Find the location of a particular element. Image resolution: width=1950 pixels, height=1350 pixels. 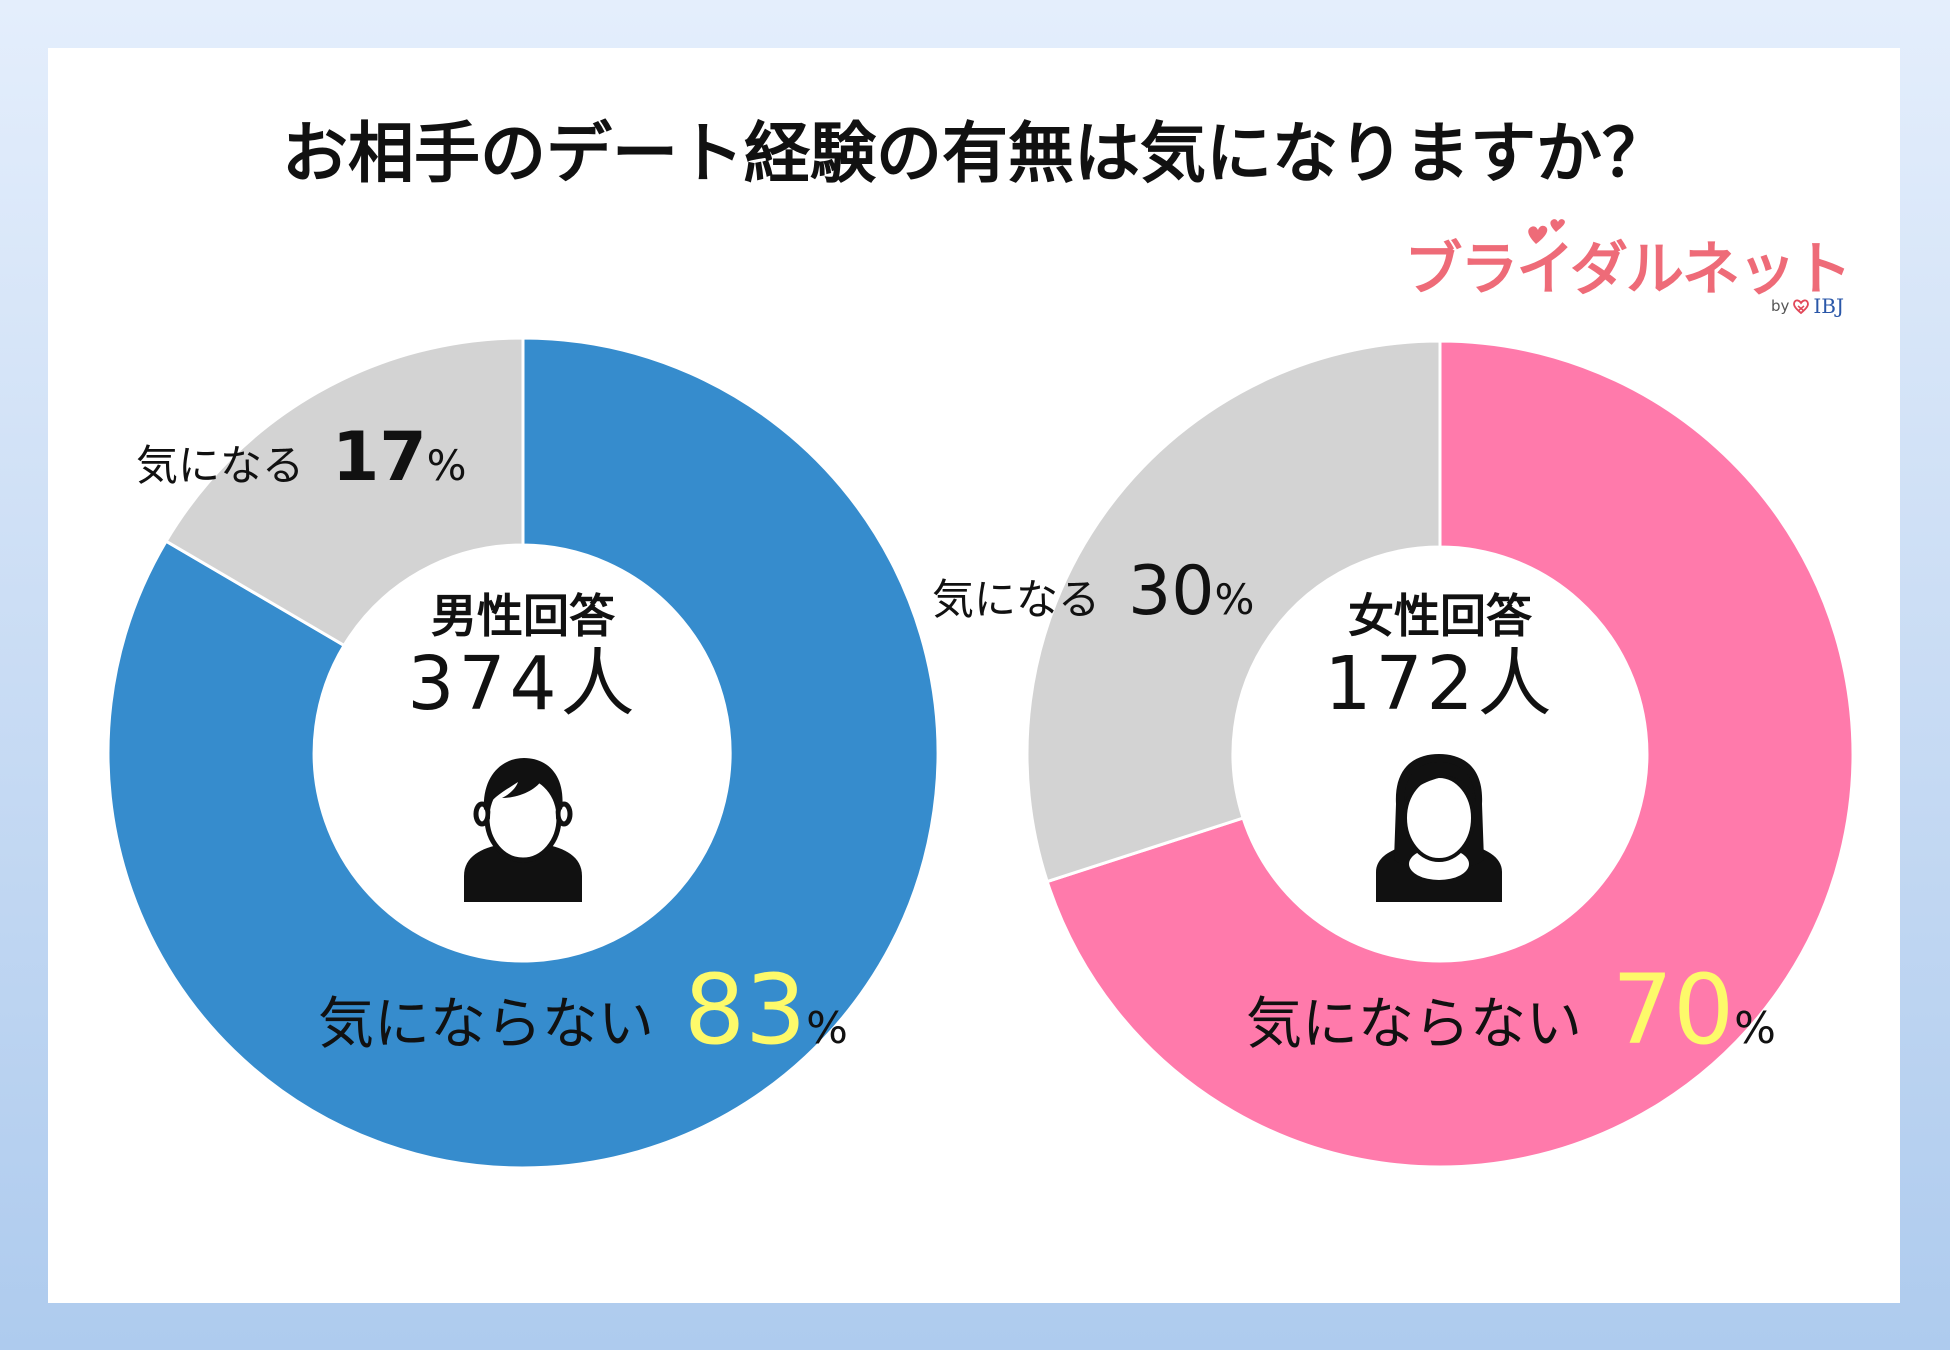

male-person-icon is located at coordinates (523, 830).